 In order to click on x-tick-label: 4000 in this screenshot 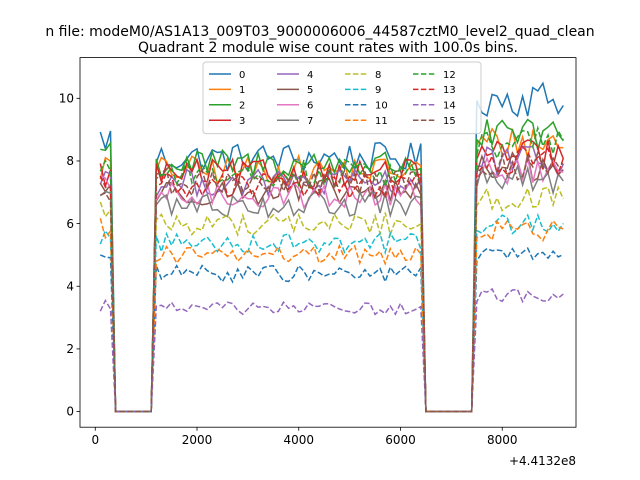, I will do `click(298, 440)`.